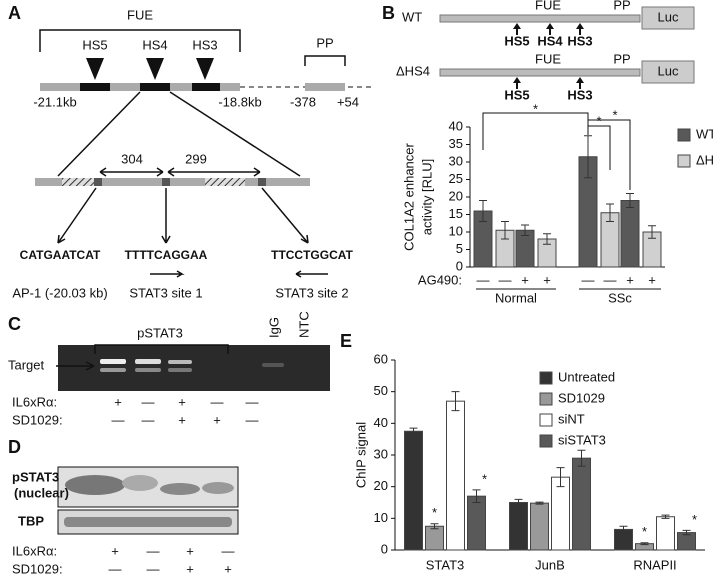 The width and height of the screenshot is (713, 577). What do you see at coordinates (239, 101) in the screenshot?
I see `coord: -18.8kb` at bounding box center [239, 101].